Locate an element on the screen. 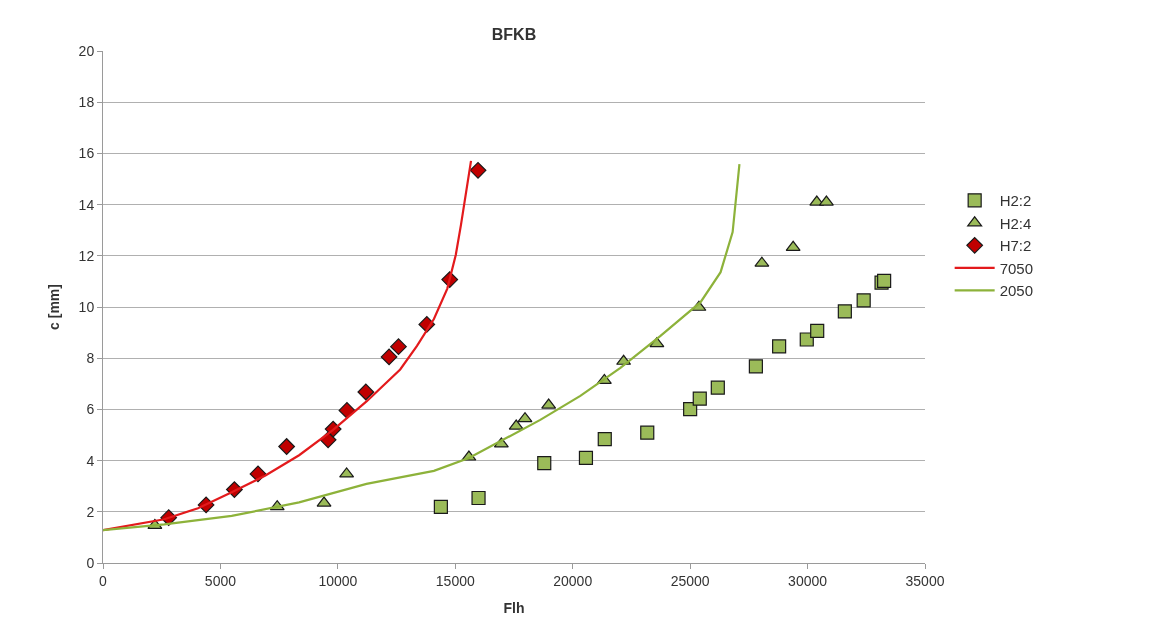 This screenshot has height=631, width=1169. legend-label: H2:4 is located at coordinates (1015, 223).